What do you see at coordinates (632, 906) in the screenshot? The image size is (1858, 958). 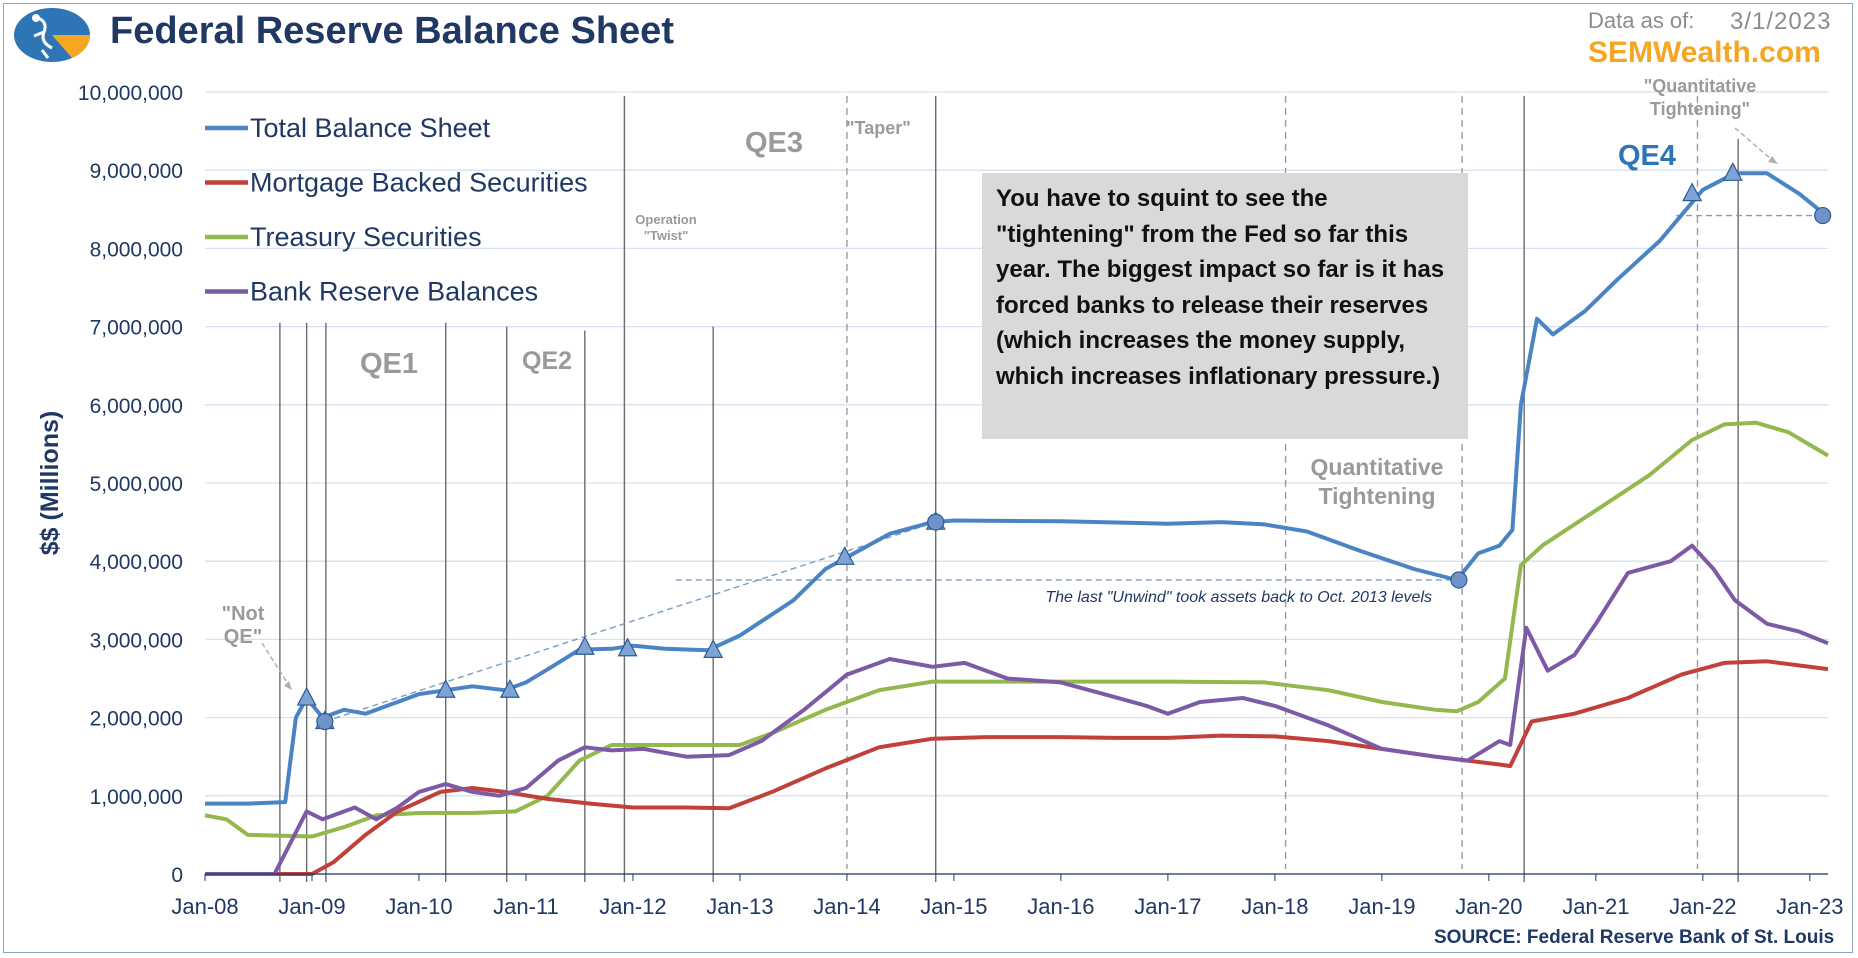 I see `x-tick-label: Jan-12` at bounding box center [632, 906].